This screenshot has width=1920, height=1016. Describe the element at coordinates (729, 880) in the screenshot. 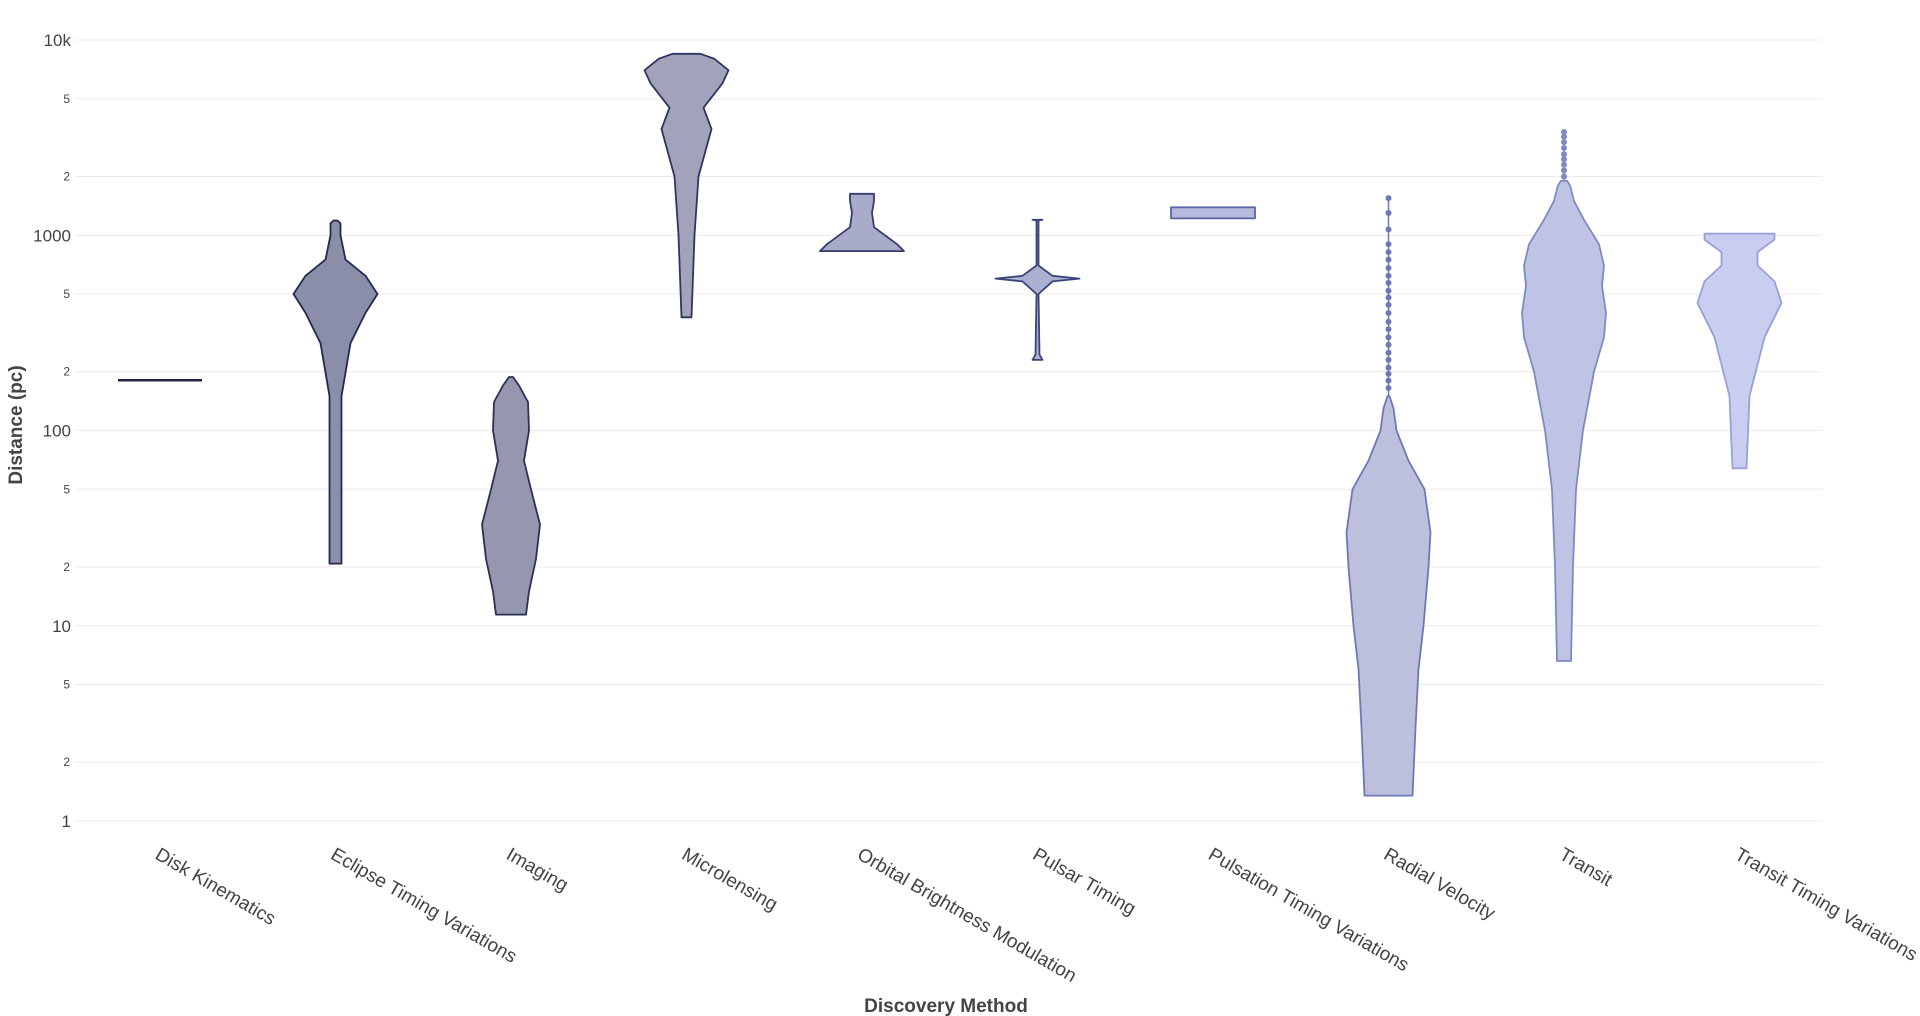

I see `x-tick-label: Microlensing` at that location.